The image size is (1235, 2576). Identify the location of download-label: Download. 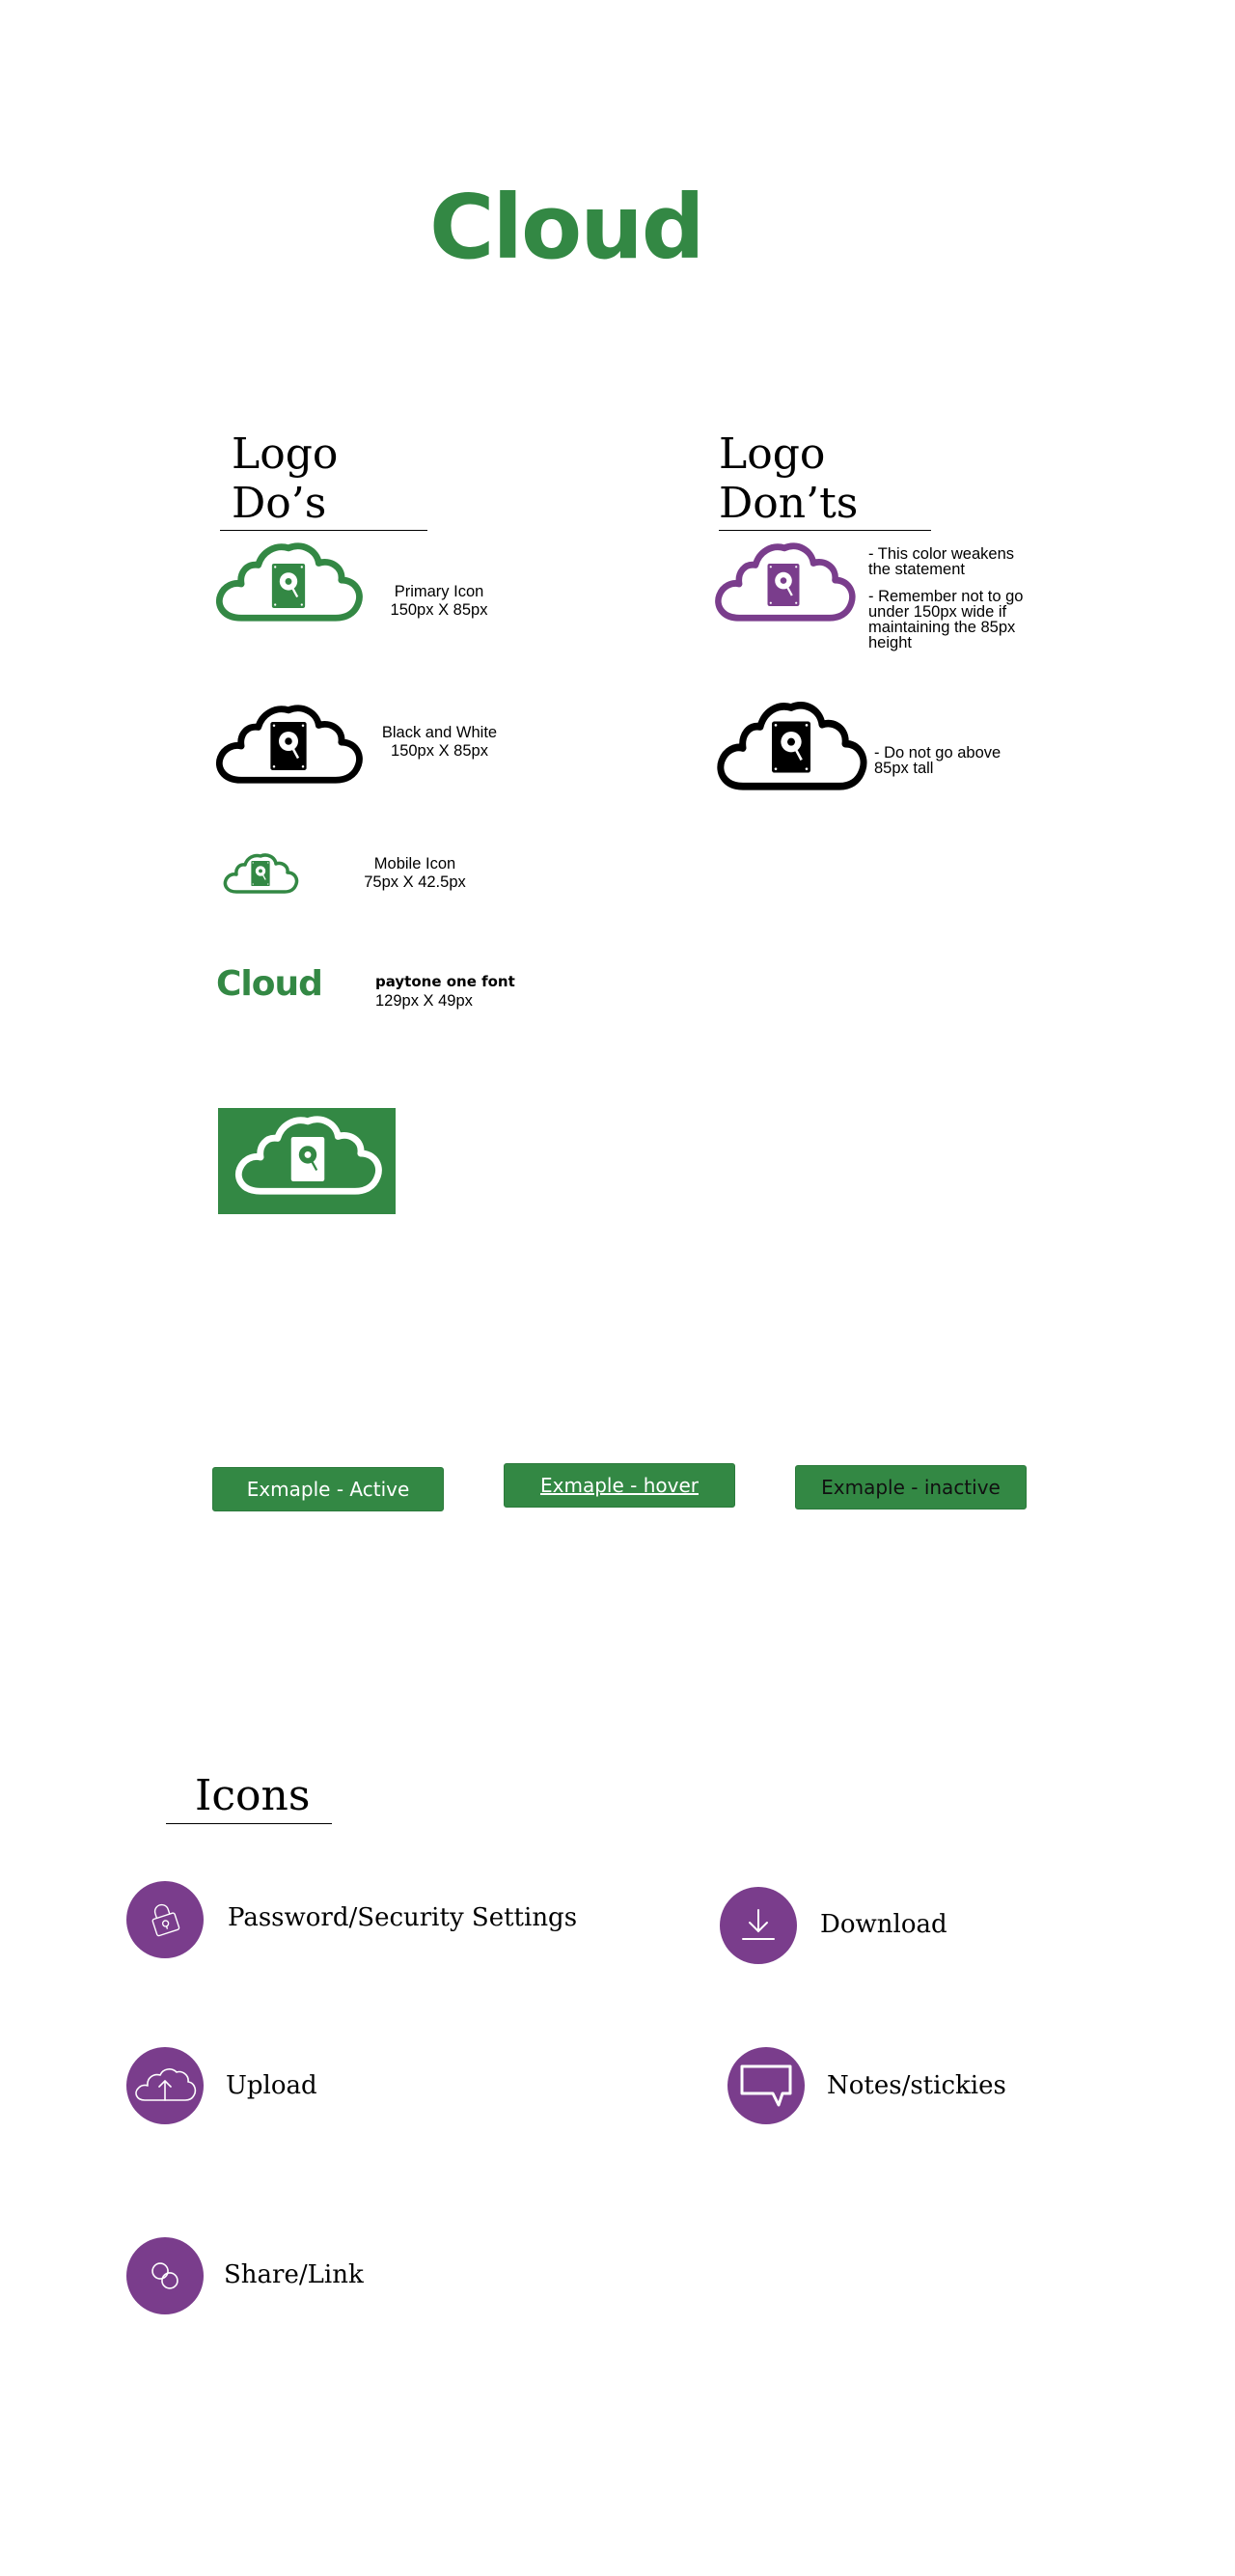
(883, 1924).